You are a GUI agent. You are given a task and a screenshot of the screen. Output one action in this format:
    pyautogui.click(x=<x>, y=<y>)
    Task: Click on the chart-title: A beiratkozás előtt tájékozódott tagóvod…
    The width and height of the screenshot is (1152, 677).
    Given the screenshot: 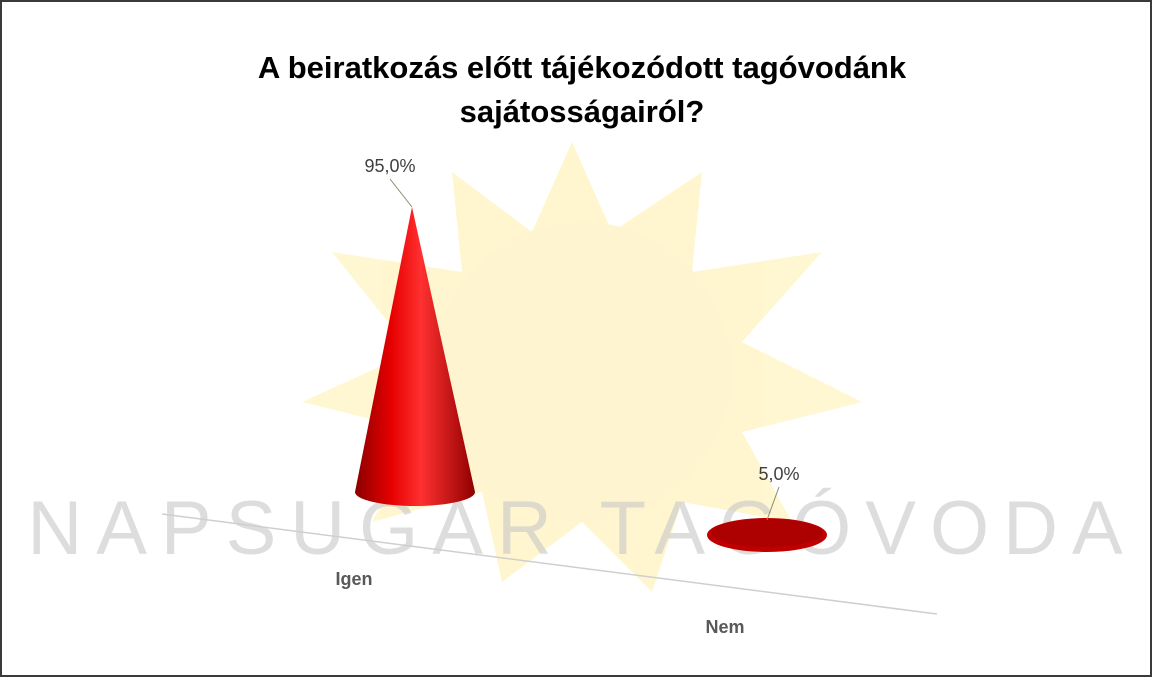 What is the action you would take?
    pyautogui.click(x=582, y=89)
    